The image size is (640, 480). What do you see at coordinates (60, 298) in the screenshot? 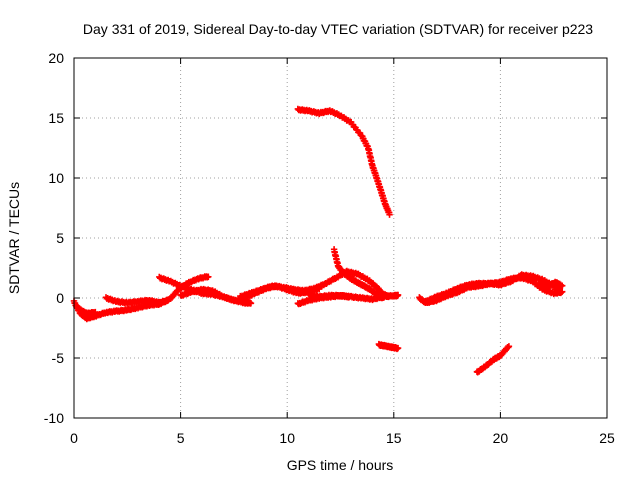
I see `y-tick-label: 0` at bounding box center [60, 298].